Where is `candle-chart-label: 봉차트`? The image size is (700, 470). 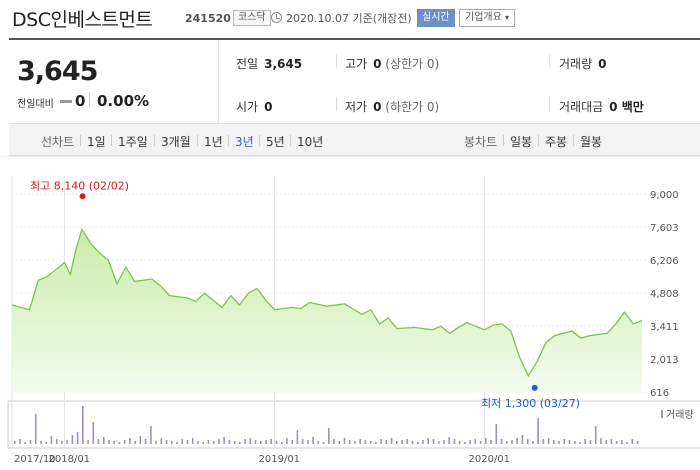 candle-chart-label: 봉차트 is located at coordinates (481, 142).